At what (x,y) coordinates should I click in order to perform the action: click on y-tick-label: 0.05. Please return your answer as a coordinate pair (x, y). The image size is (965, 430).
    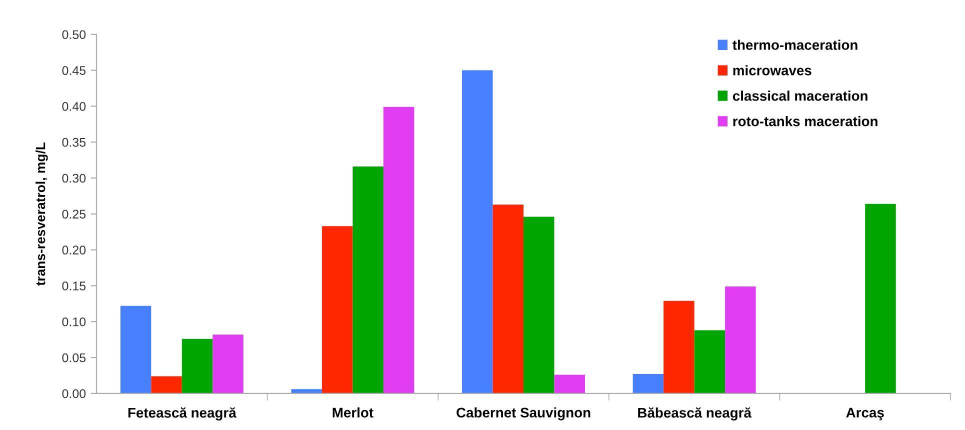
    Looking at the image, I should click on (74, 357).